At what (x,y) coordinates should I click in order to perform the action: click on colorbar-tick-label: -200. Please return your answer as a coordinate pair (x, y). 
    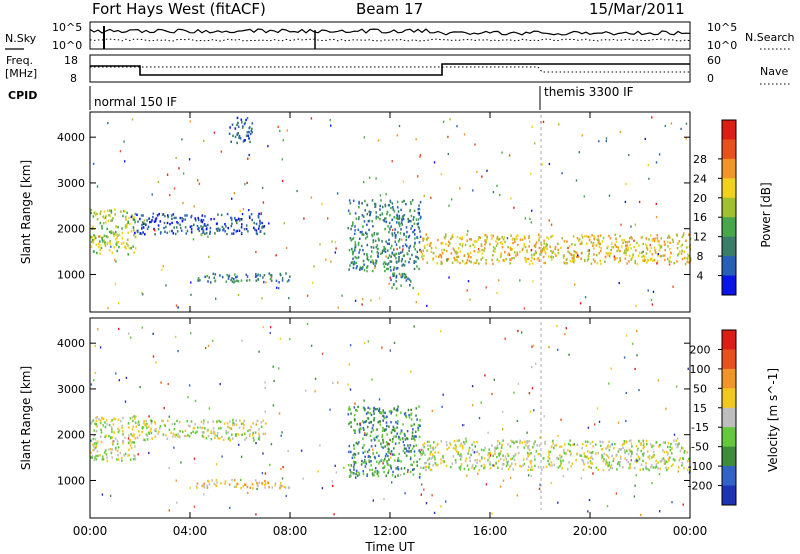
    Looking at the image, I should click on (700, 486).